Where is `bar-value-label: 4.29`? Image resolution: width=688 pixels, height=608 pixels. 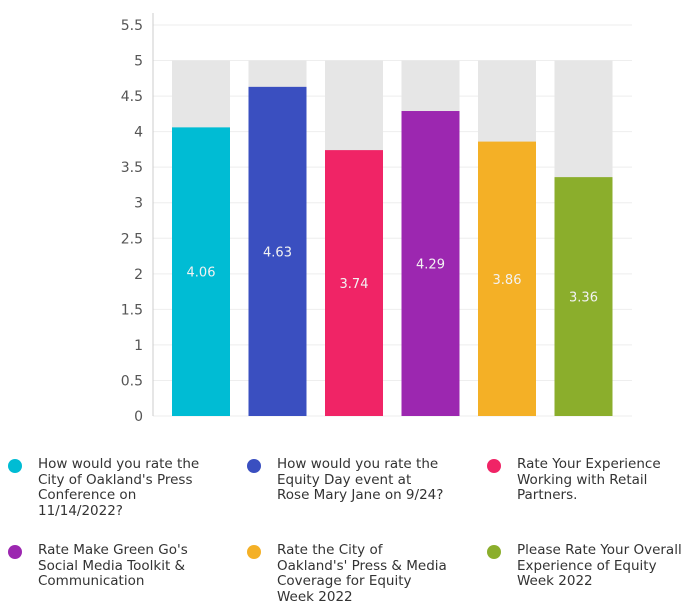
bar-value-label: 4.29 is located at coordinates (430, 265).